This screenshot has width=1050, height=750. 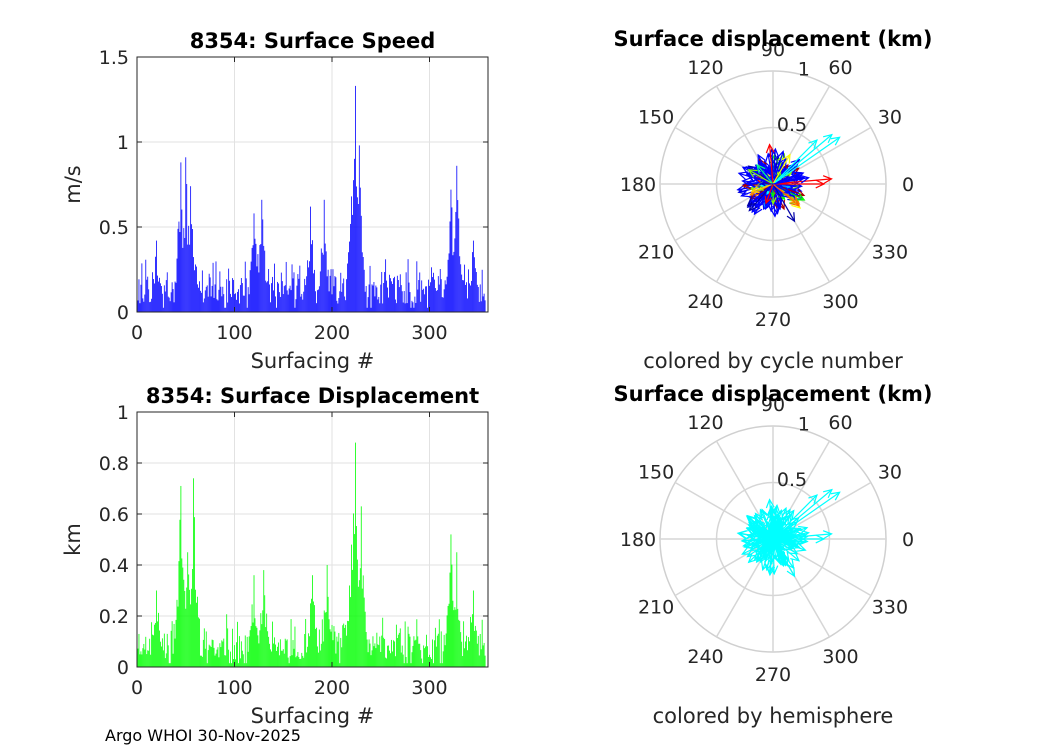 I want to click on angle-label: 120, so click(x=705, y=423).